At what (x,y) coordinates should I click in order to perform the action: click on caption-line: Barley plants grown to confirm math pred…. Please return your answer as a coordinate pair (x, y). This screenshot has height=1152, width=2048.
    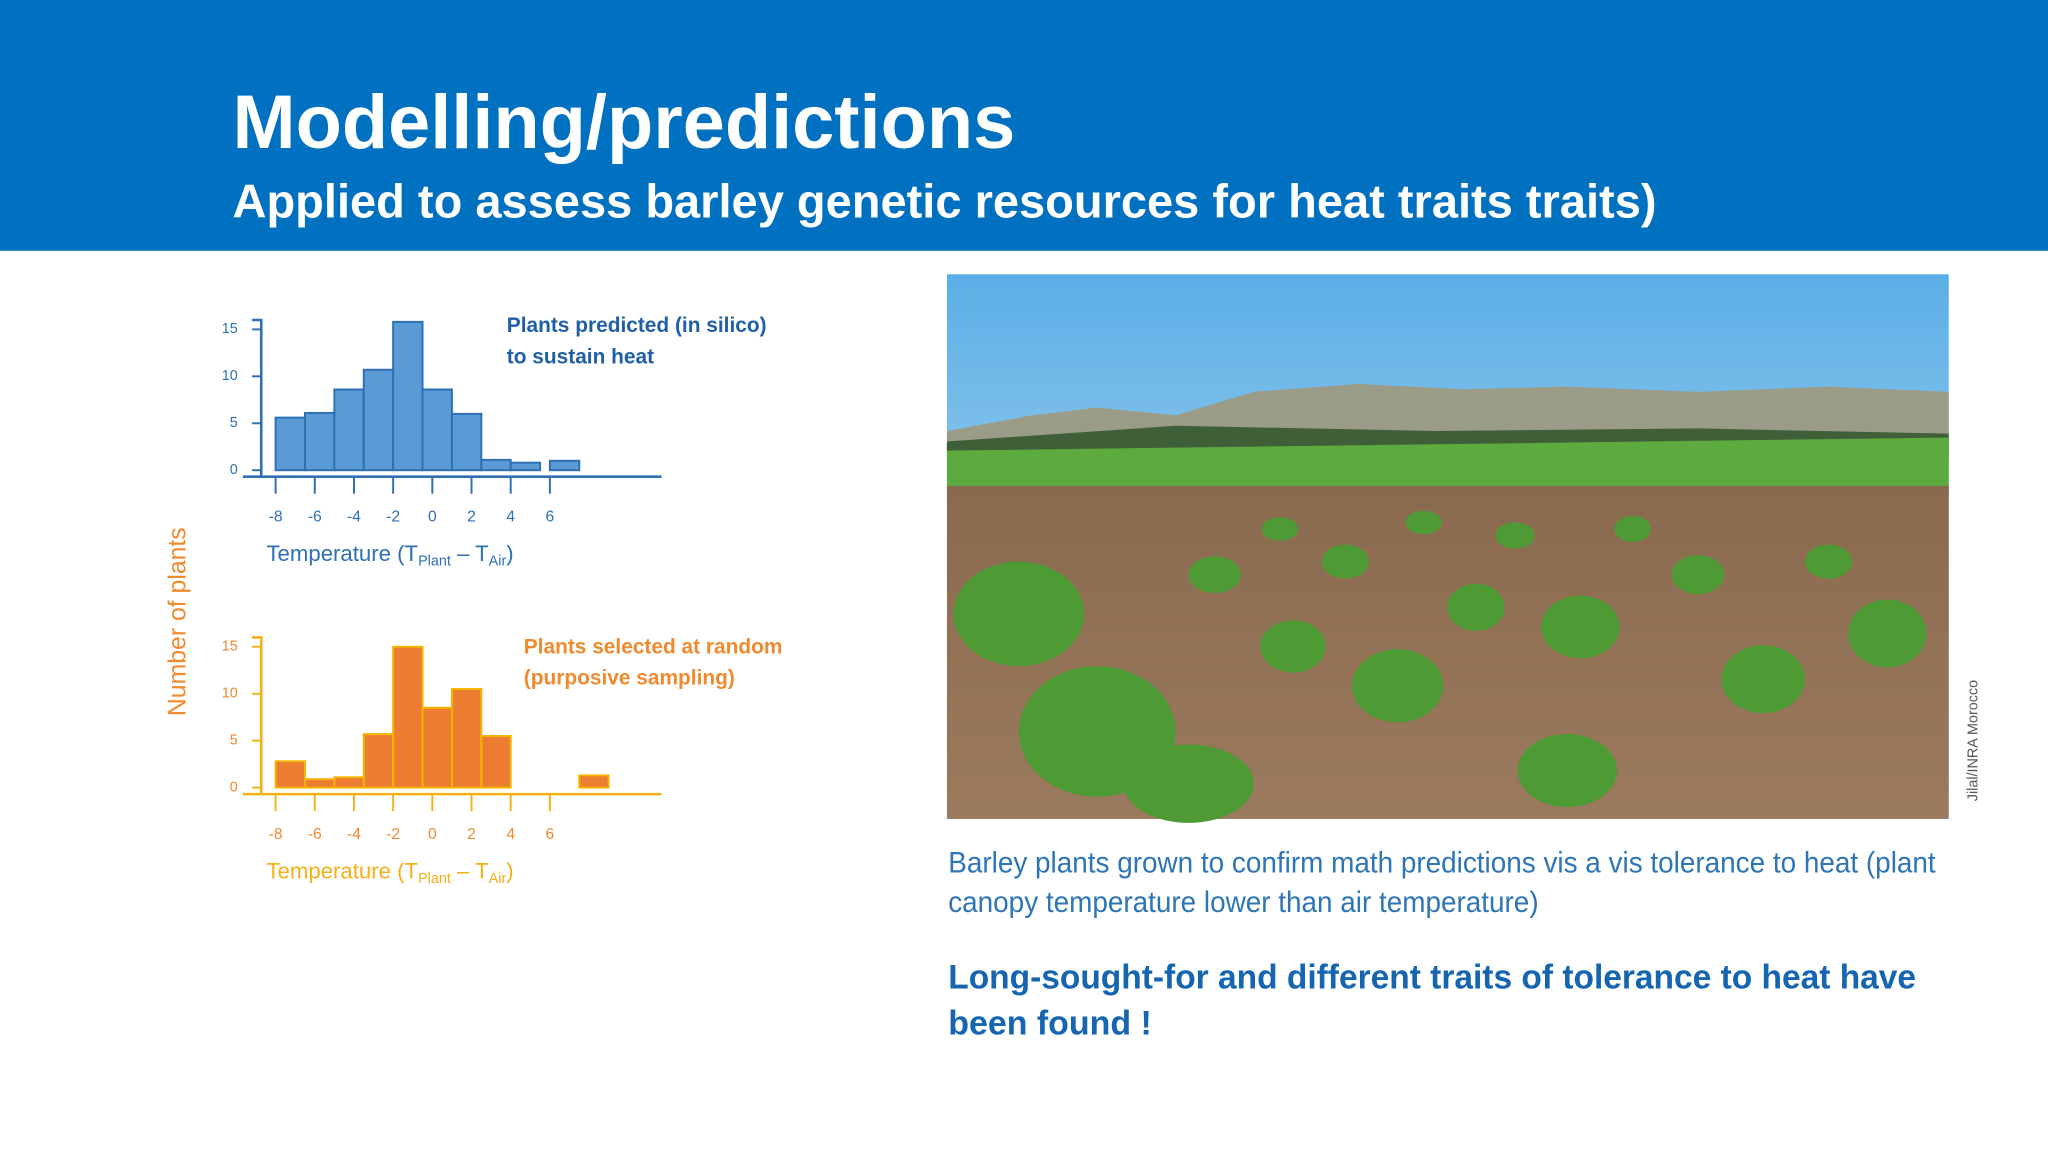
    Looking at the image, I should click on (1442, 863).